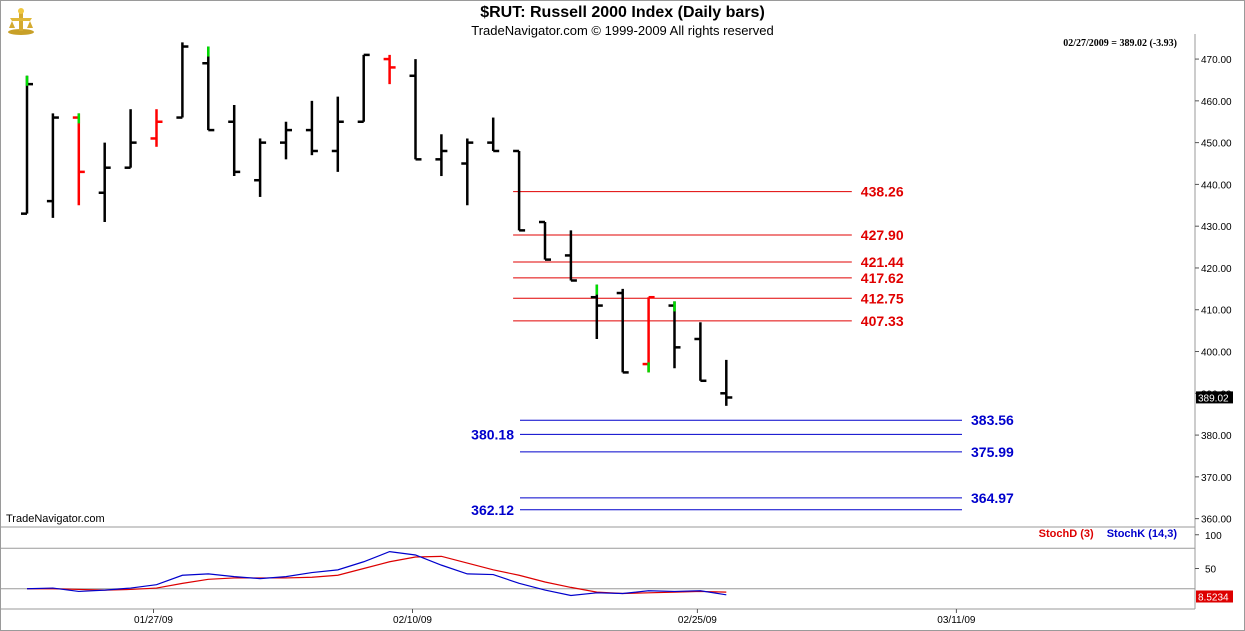 The height and width of the screenshot is (631, 1245). I want to click on date-tick-label: 02/10/09, so click(412, 620).